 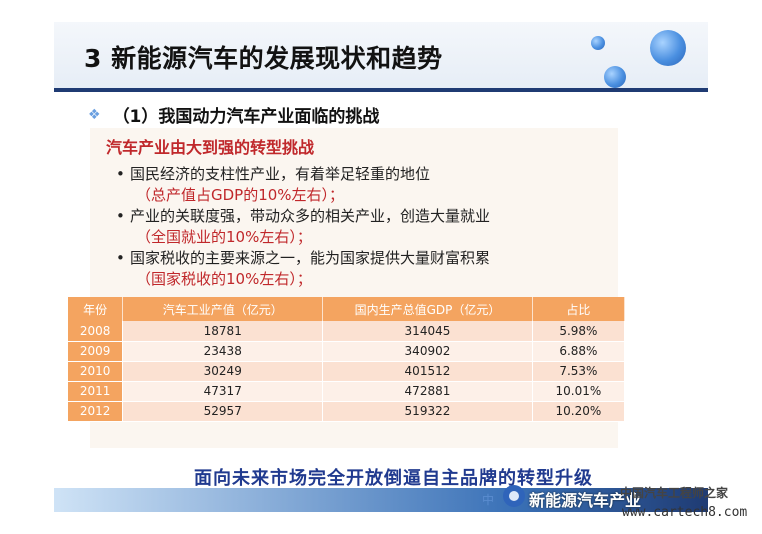 I want to click on table-header-row: 年份 汽车工业产值（亿元） 国内生产总值GDP（亿元） 占比, so click(x=347, y=309).